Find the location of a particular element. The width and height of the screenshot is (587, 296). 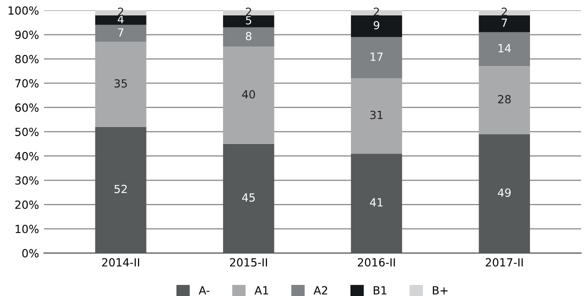

data-label: 9 is located at coordinates (377, 25).